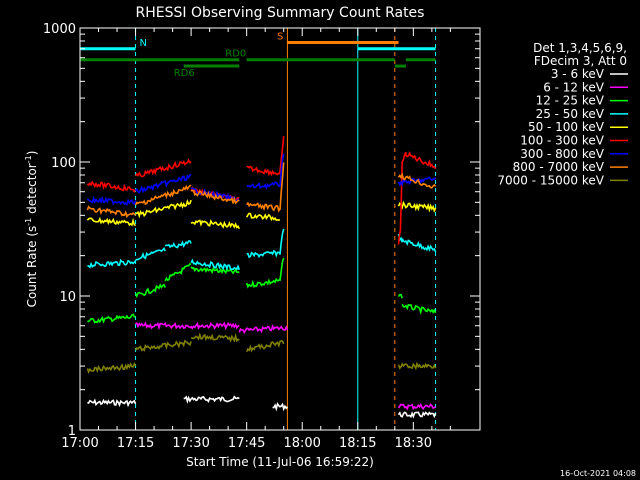  I want to click on legend-label: 25 - 50 keV, so click(570, 114).